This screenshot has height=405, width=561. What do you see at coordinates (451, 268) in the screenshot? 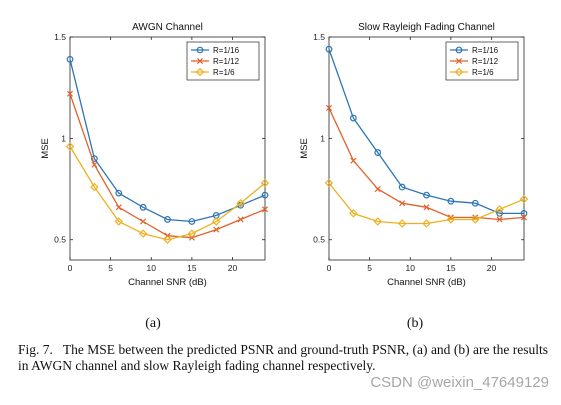
I see `x-tick-label-b-3: 15` at bounding box center [451, 268].